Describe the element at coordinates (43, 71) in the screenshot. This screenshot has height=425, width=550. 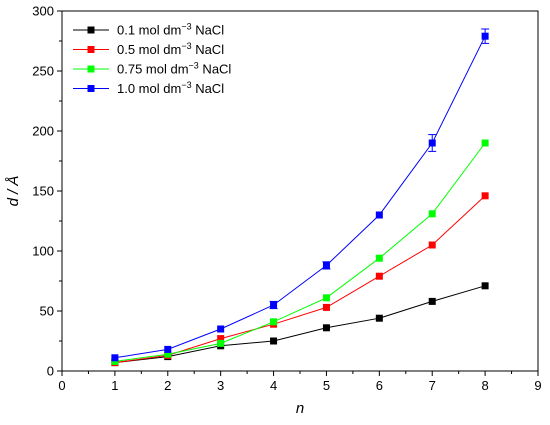
I see `y-tick-label: 250` at that location.